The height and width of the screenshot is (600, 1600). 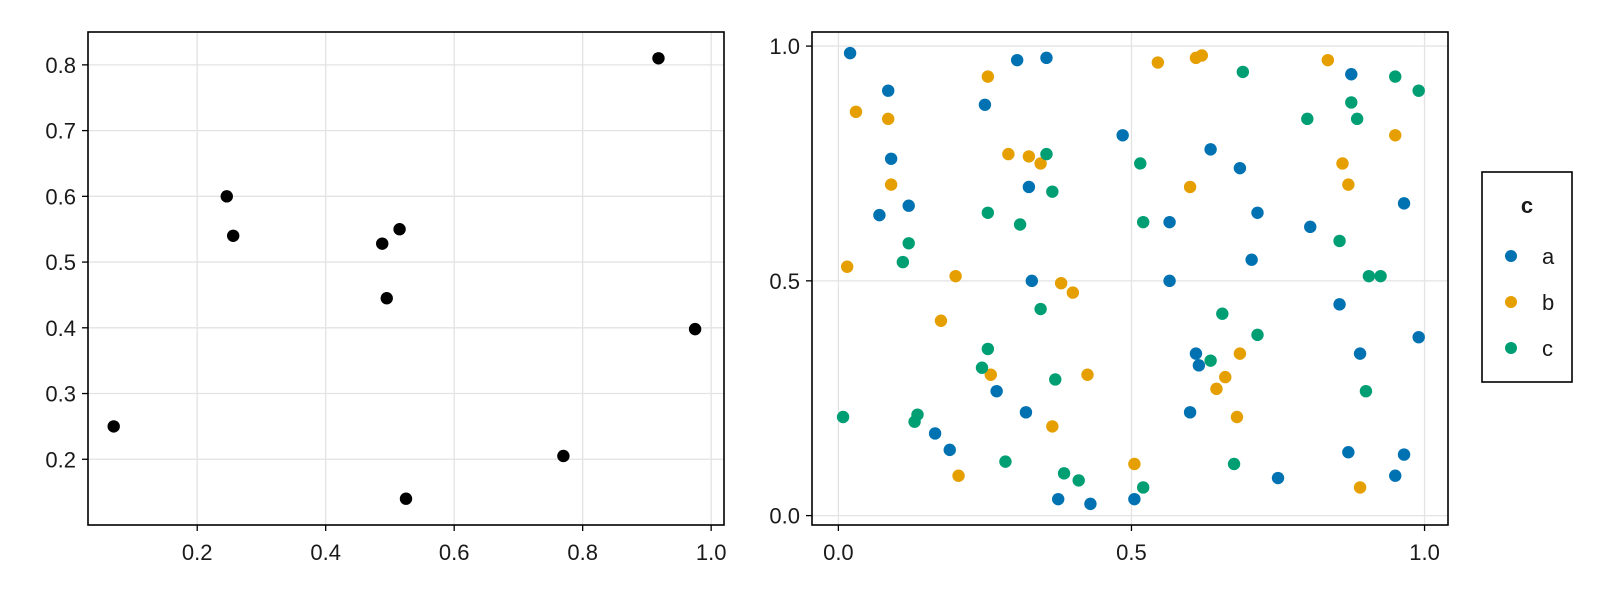 I want to click on left-y-tick-label: 0.4, so click(x=60, y=328).